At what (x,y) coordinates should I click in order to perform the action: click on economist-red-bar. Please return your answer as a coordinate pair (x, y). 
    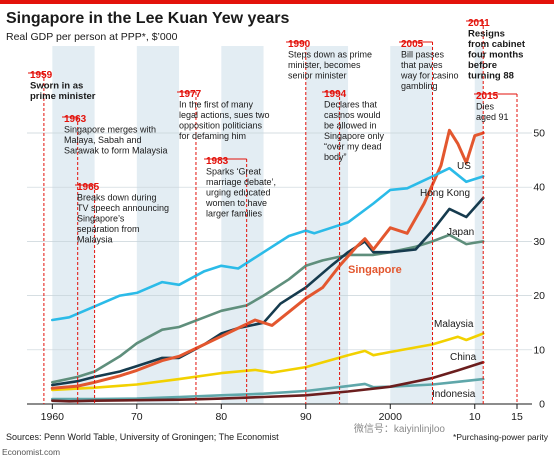
    Looking at the image, I should click on (277, 2).